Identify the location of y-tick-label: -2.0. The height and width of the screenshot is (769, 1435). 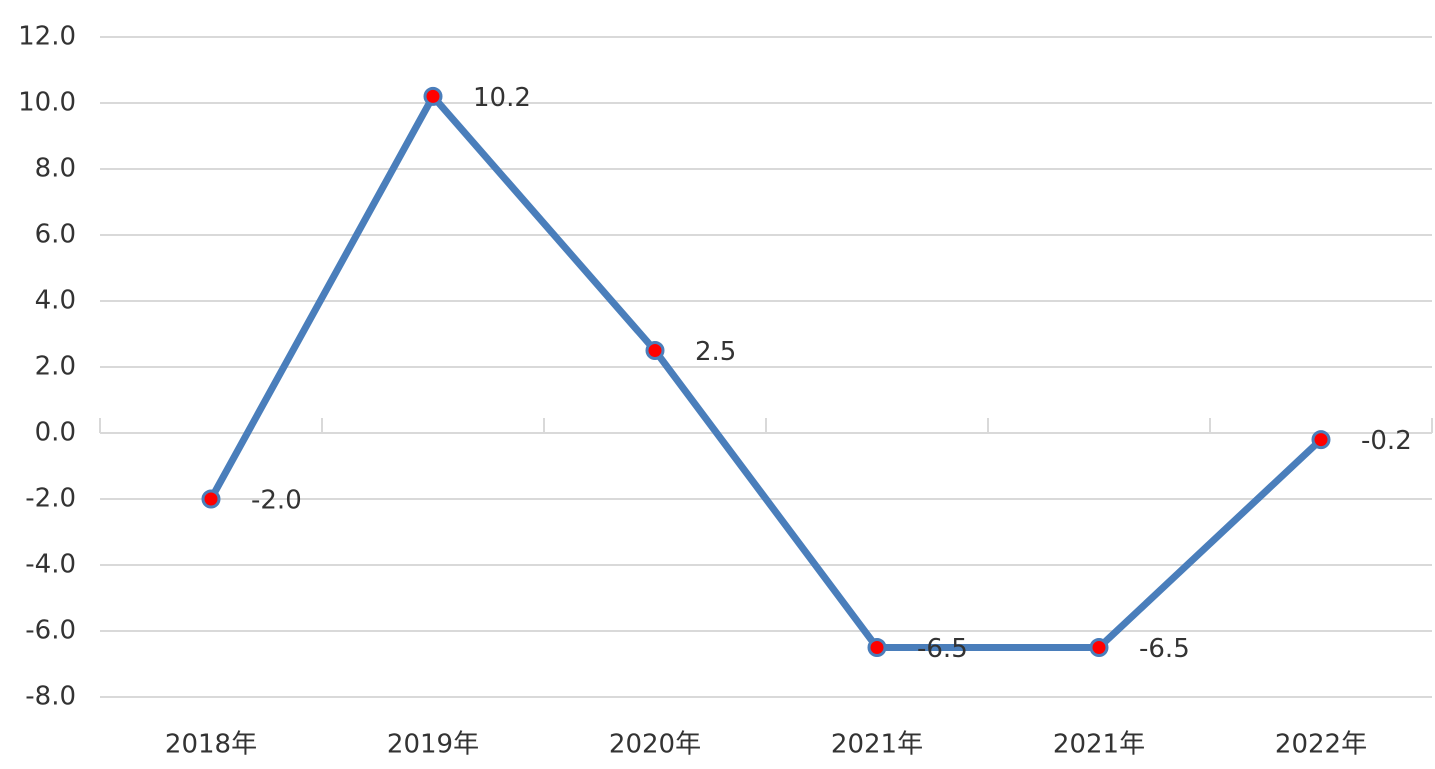
(50, 499).